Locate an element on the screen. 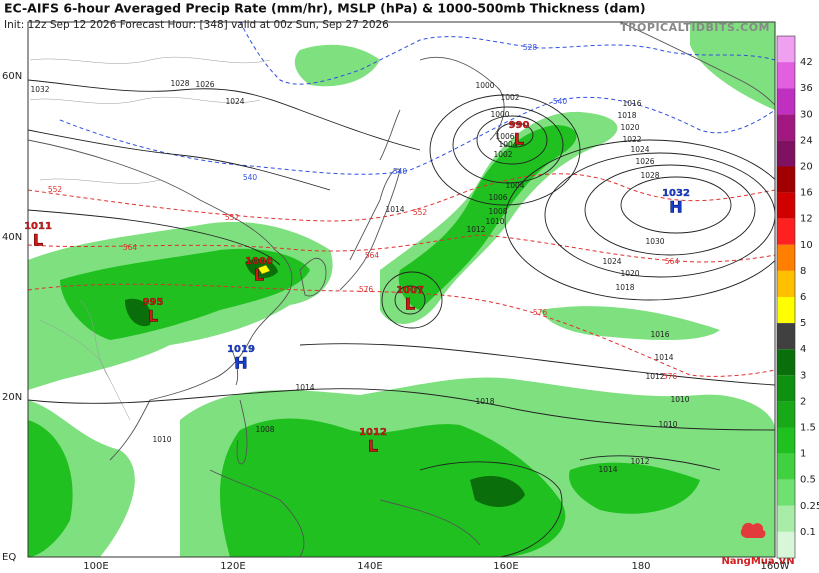  colorbar-label: 2 is located at coordinates (803, 401).